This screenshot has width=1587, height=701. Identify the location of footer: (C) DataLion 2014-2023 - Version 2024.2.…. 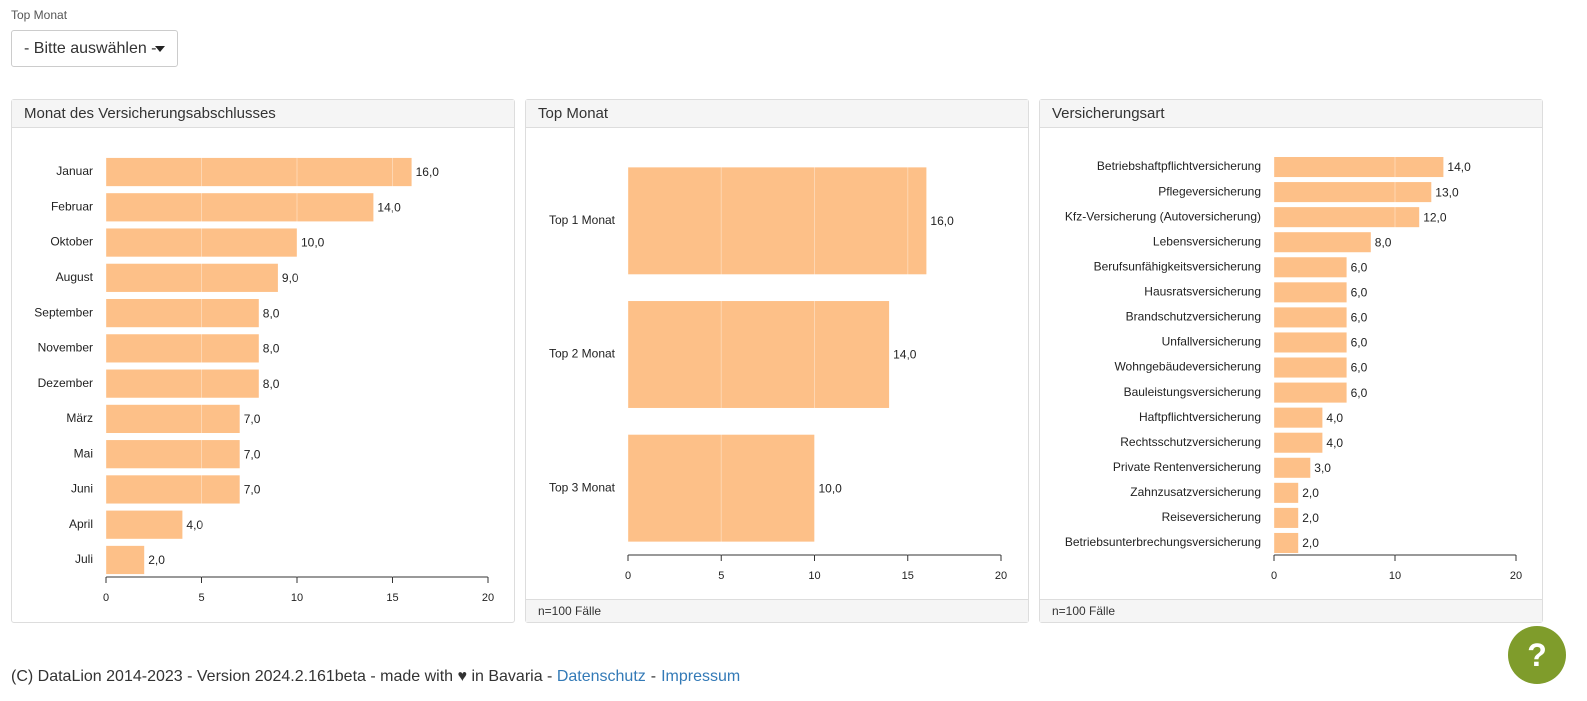
(375, 677).